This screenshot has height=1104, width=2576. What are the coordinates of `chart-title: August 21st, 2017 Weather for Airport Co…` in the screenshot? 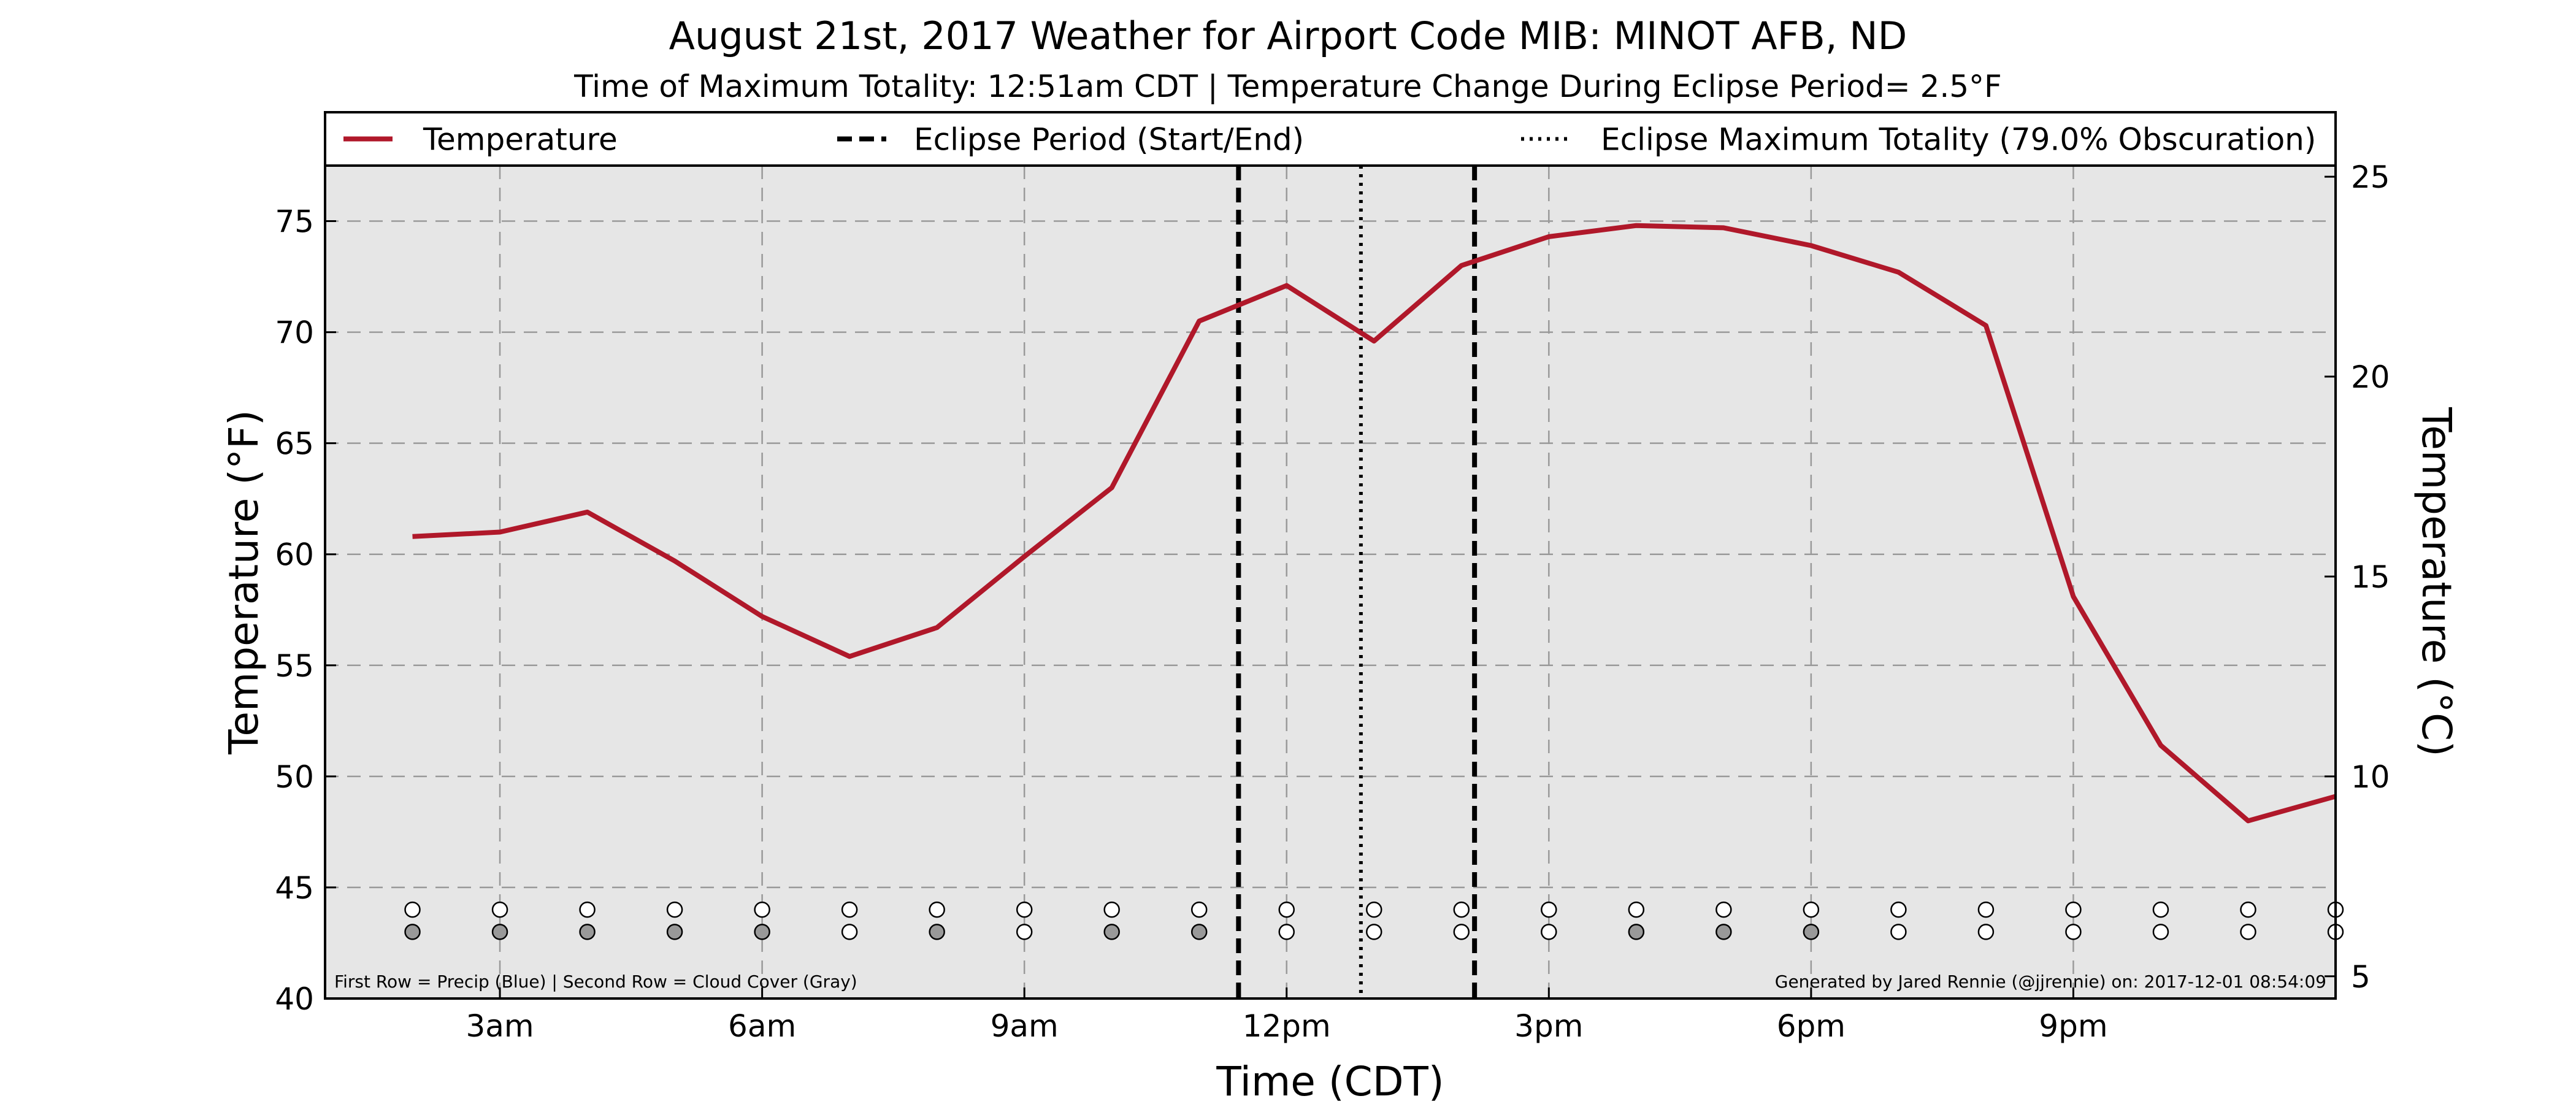 It's located at (1288, 35).